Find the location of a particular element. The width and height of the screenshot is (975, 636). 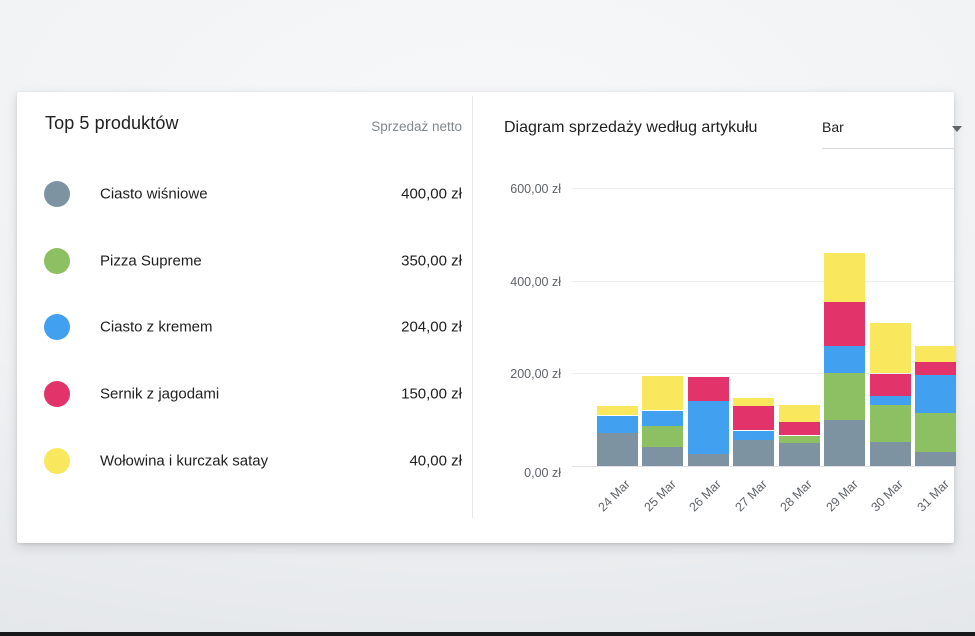

chart-type-select: Bar is located at coordinates (888, 131).